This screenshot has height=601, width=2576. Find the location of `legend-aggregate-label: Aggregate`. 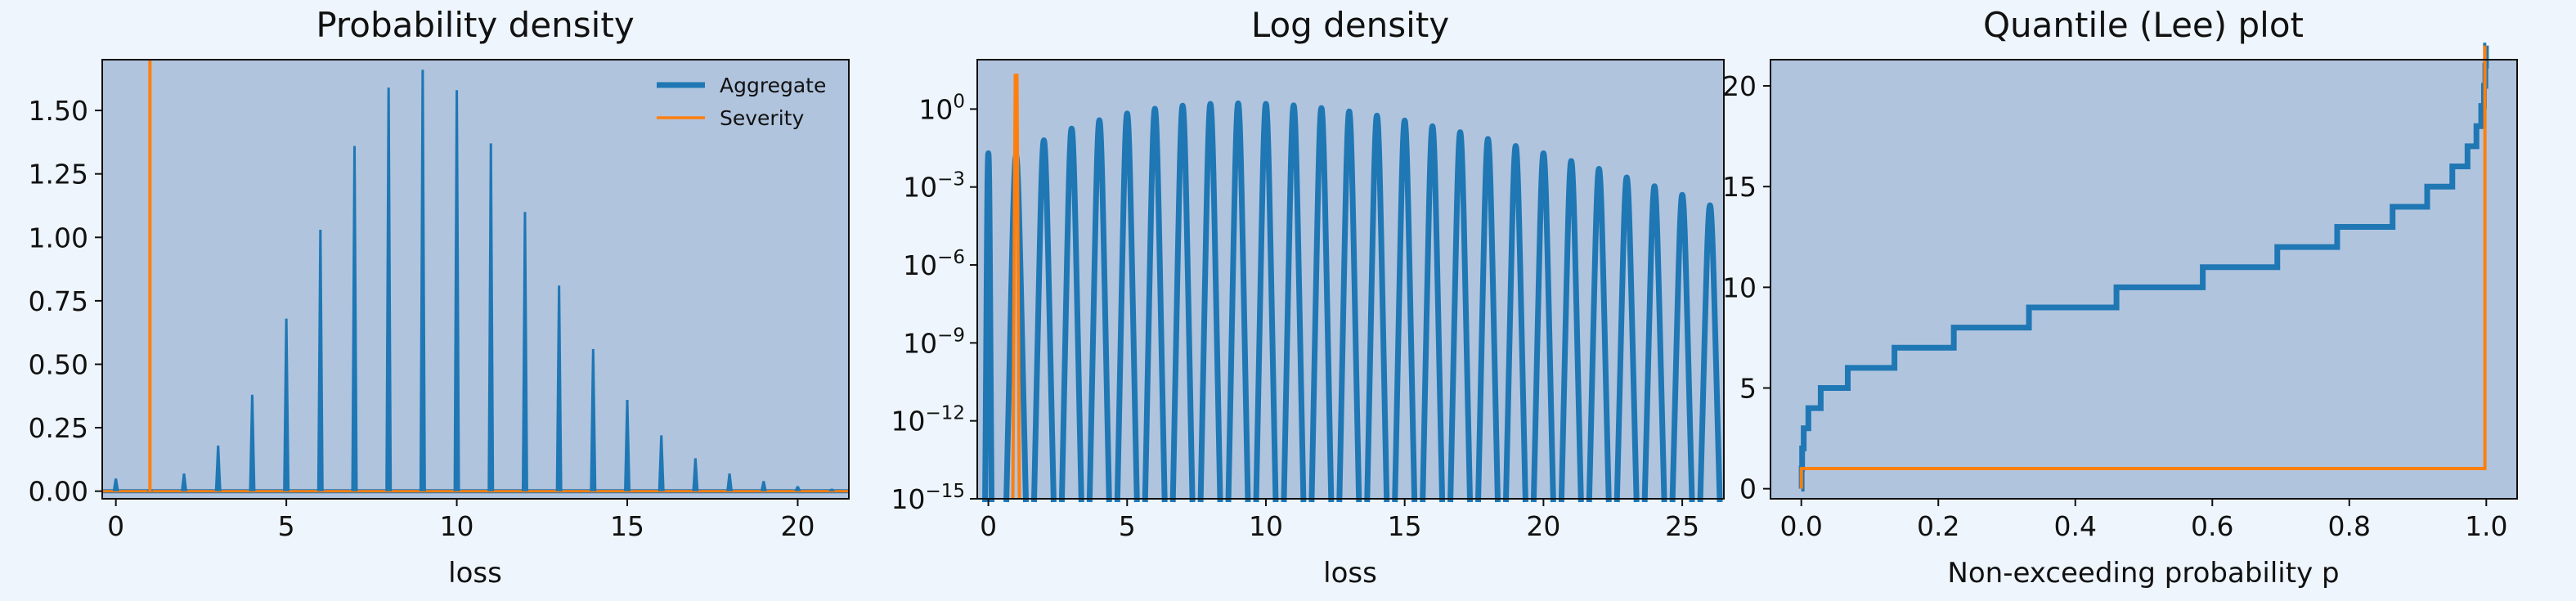

legend-aggregate-label: Aggregate is located at coordinates (773, 85).